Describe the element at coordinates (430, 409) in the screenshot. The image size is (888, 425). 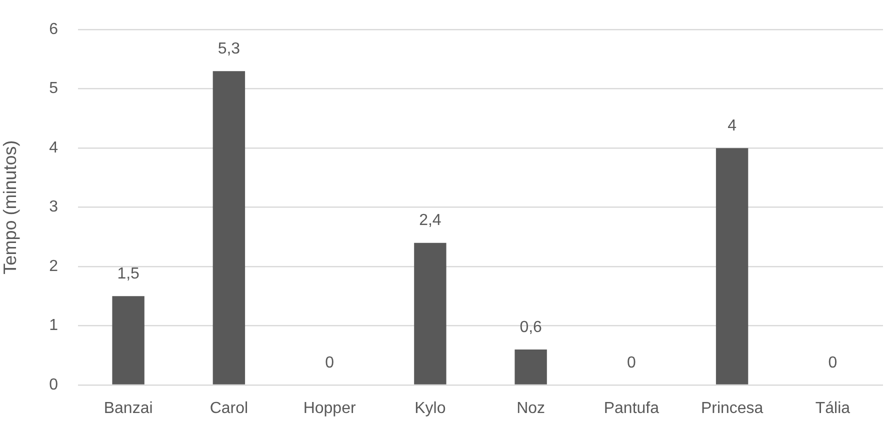
I see `x-tick-label: Kylo` at that location.